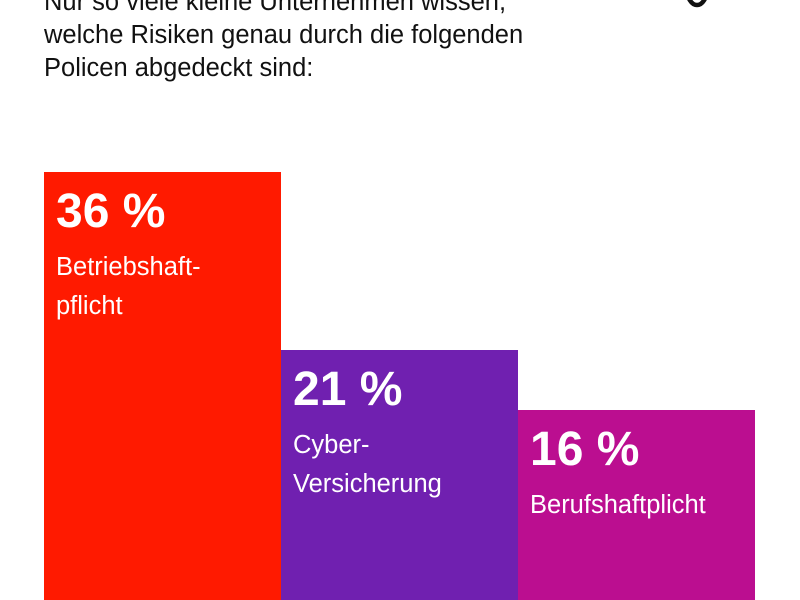 The height and width of the screenshot is (600, 800). I want to click on headline-line-1: Nur so viele kleine Unternehmen wissen,, so click(275, 8).